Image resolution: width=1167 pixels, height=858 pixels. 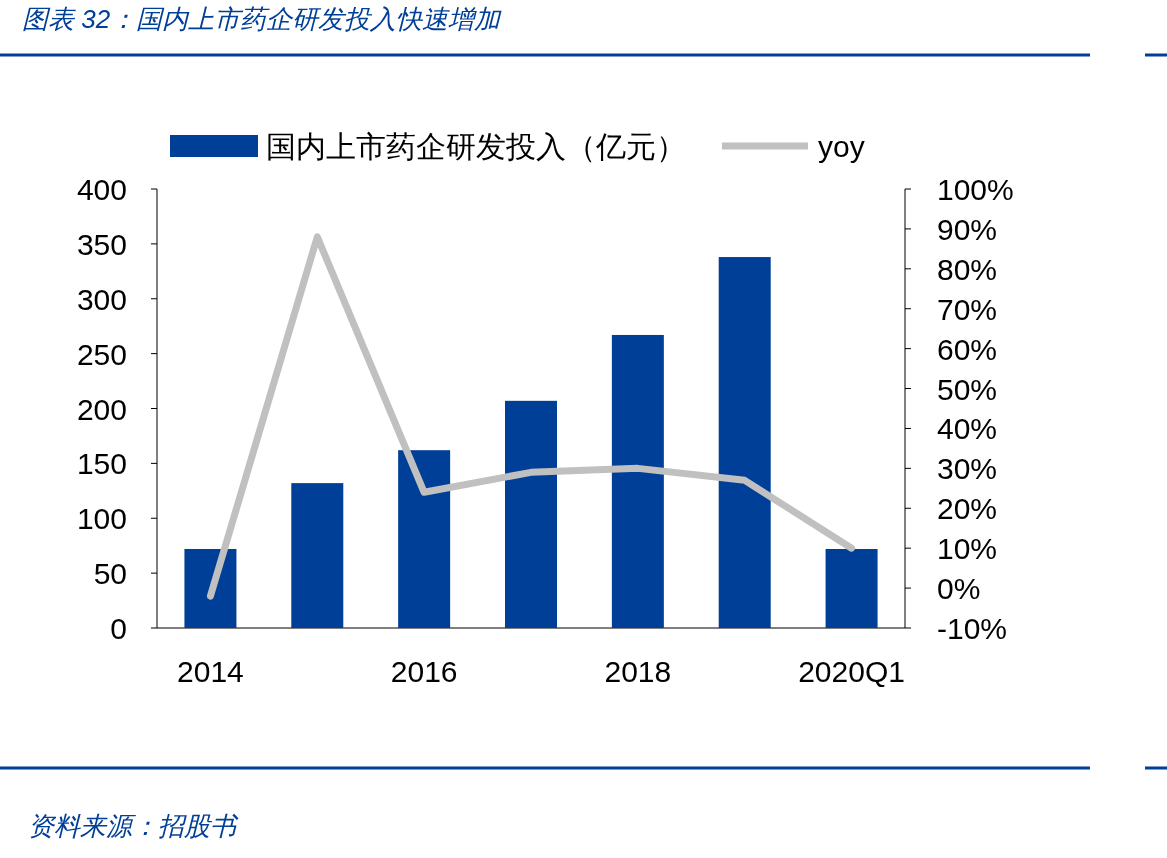 I want to click on y2-tick-label: 90%, so click(x=967, y=229).